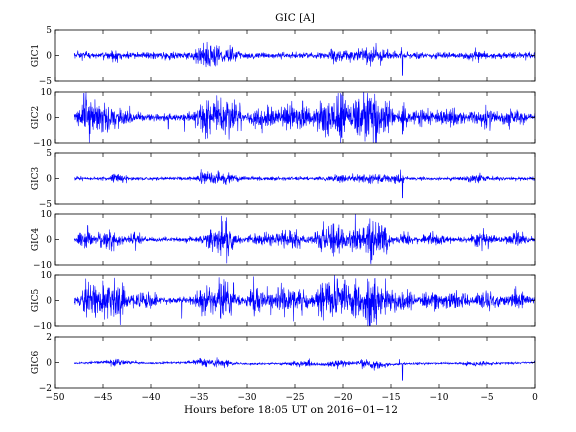 The height and width of the screenshot is (432, 576). I want to click on x-axis: −50 −45 −40 −35 −30 −25 −20 −15 −10 −5 0, so click(292, 398).